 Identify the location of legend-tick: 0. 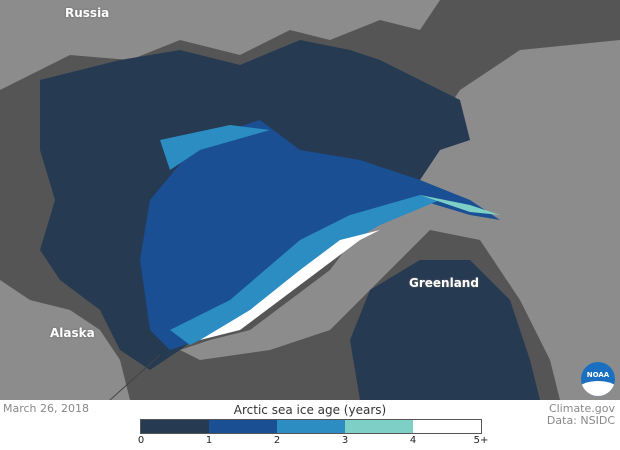
(141, 440).